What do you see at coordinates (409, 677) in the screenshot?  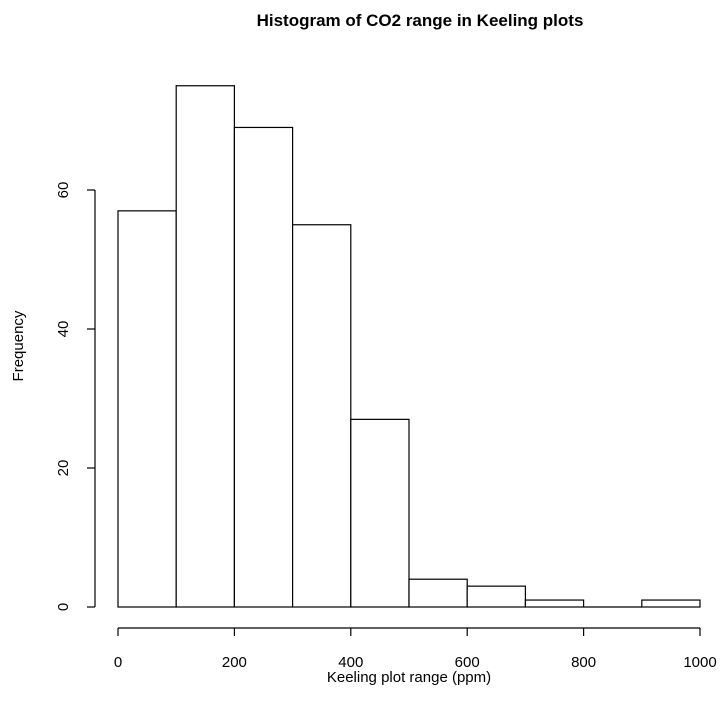 I see `x-axis-label: Keeling plot range (ppm)` at bounding box center [409, 677].